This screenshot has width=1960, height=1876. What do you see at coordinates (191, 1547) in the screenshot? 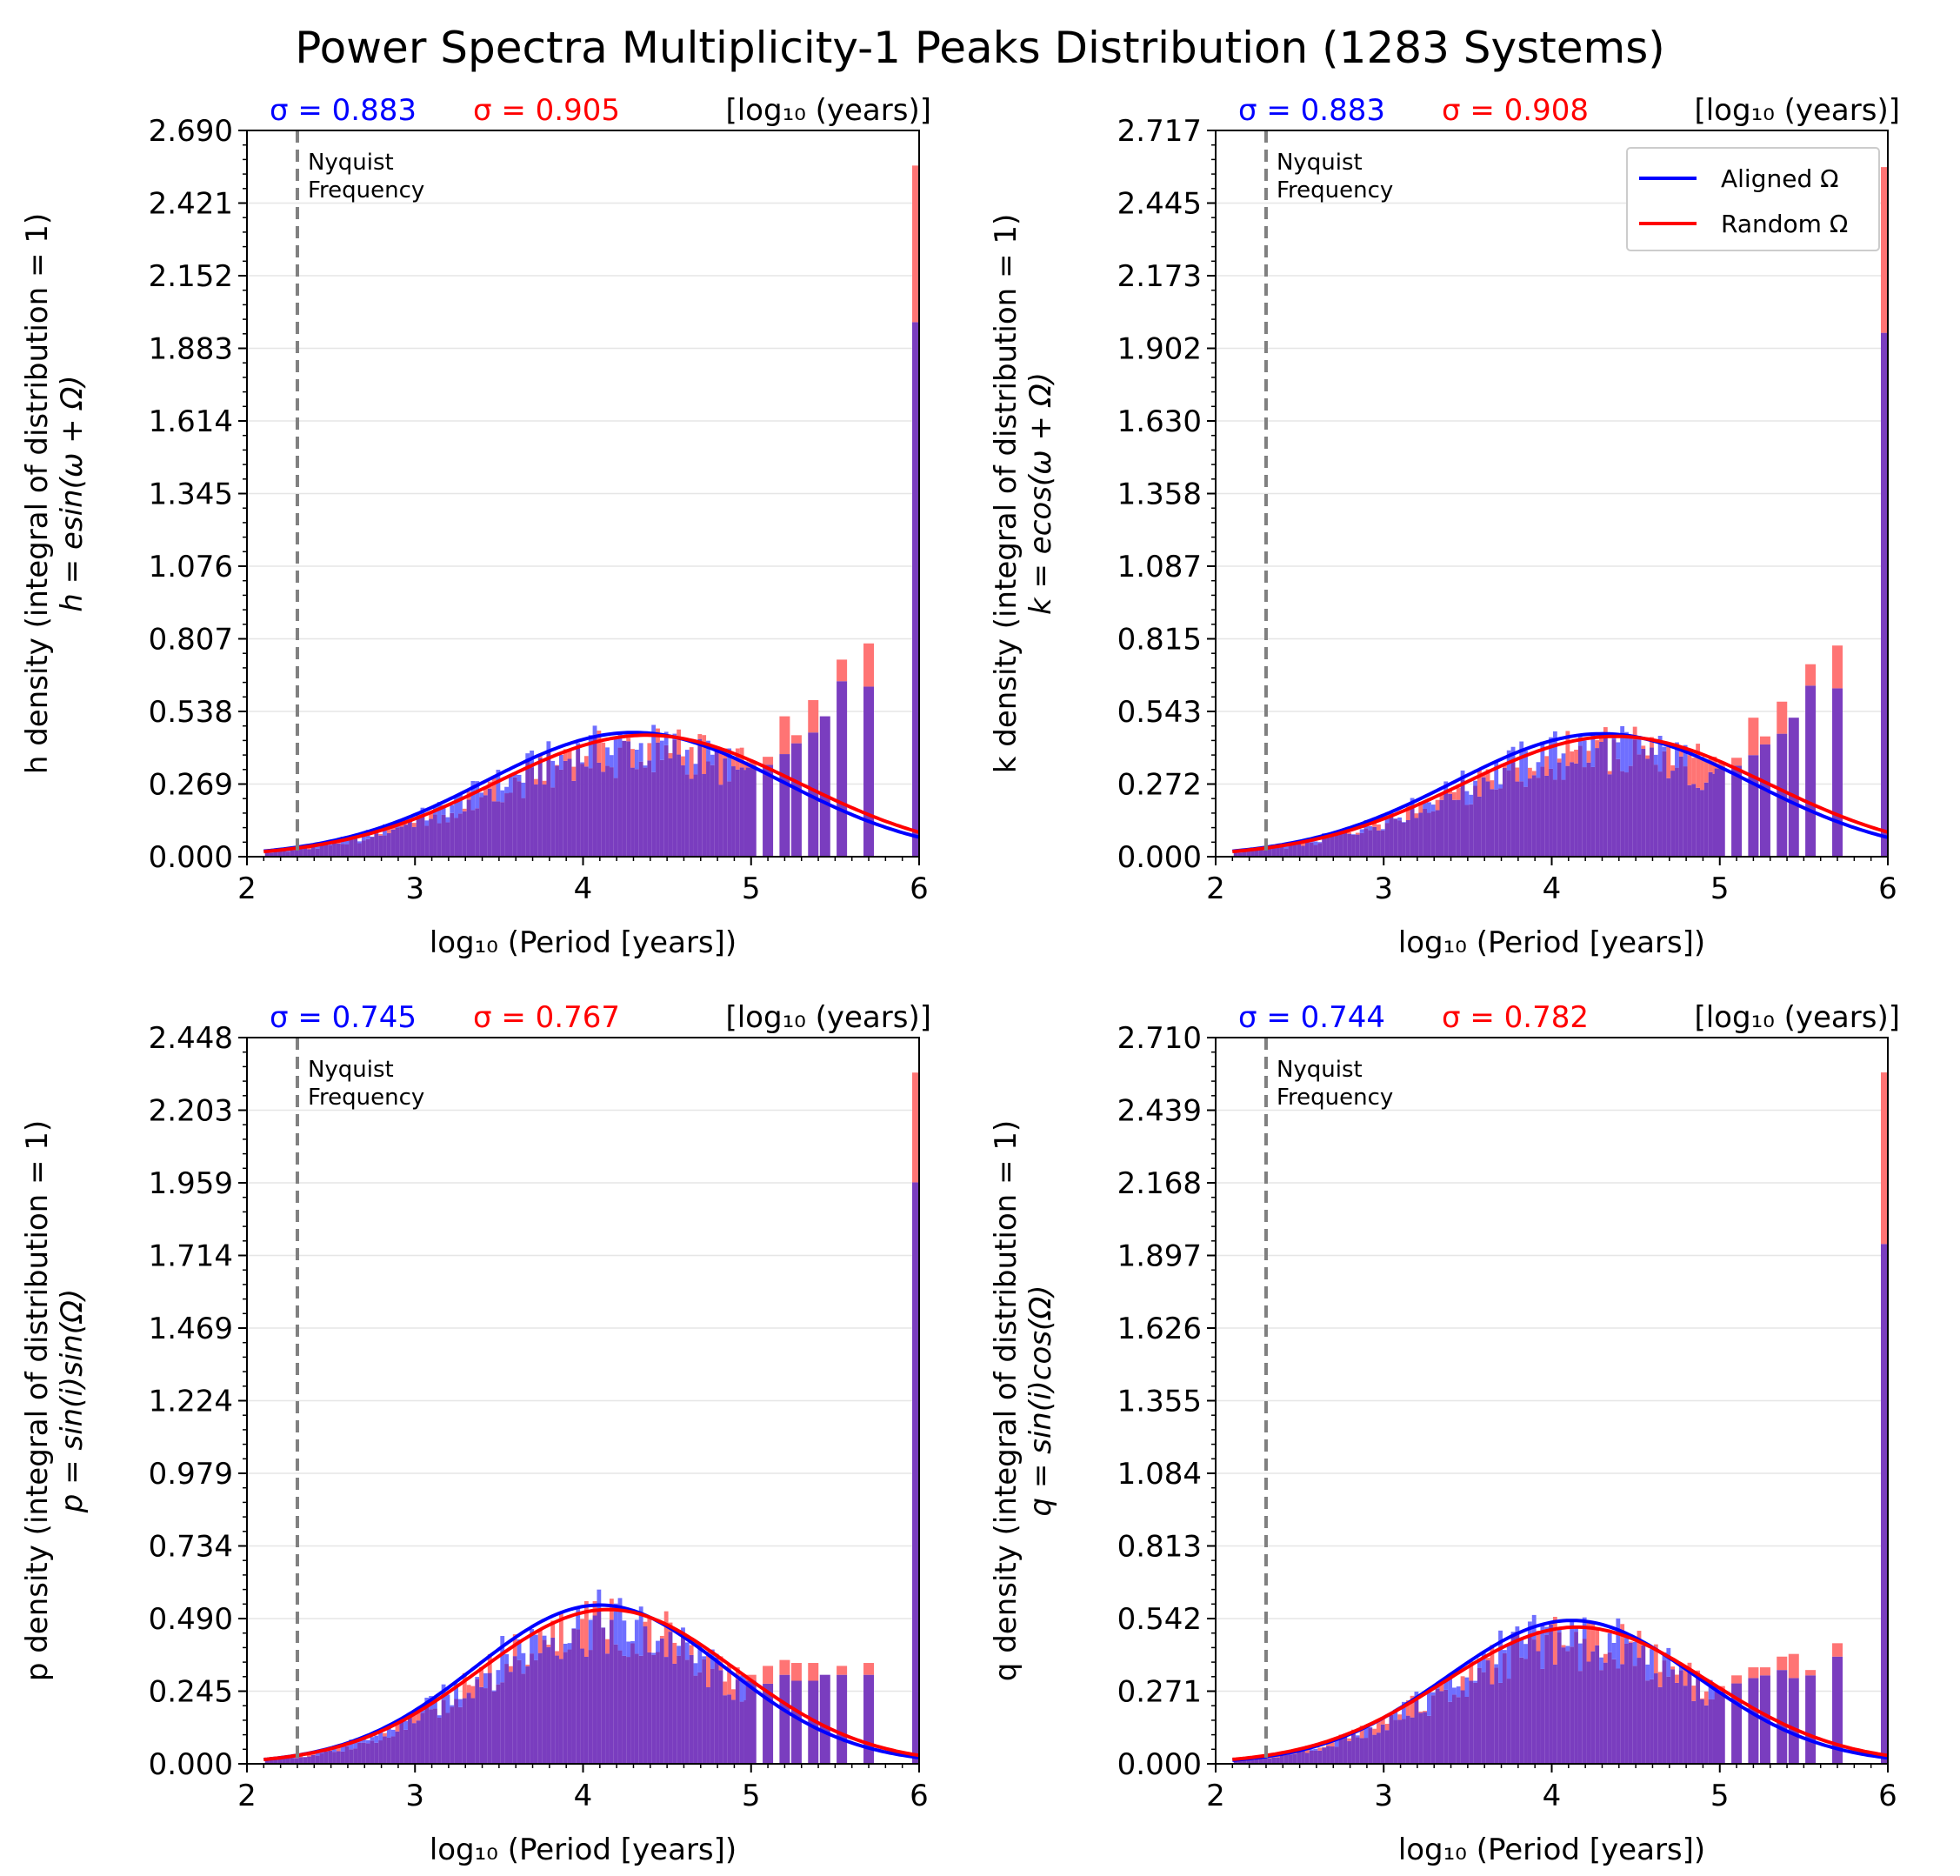
I see `y-tick-label: 0.734` at bounding box center [191, 1547].